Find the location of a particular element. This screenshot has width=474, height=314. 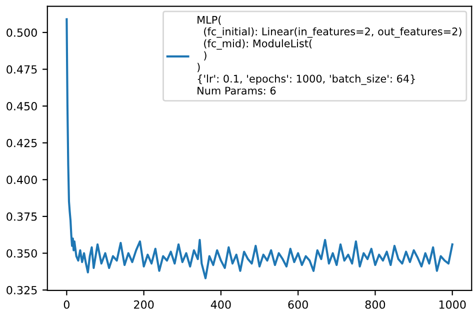

x-tick-label: 400 is located at coordinates (220, 304).